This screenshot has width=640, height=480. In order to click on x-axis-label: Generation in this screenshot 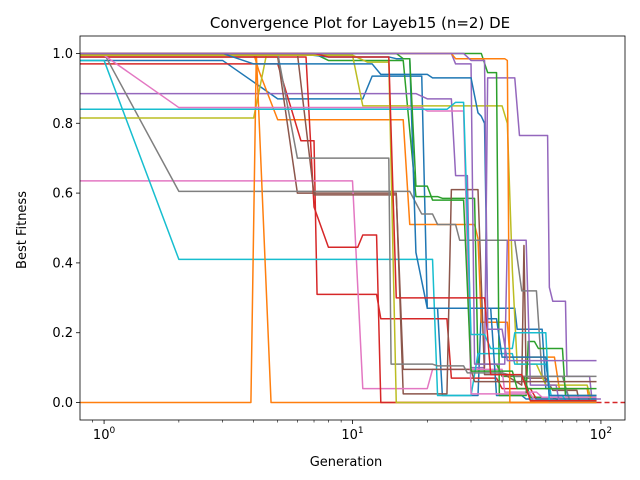, I will do `click(346, 462)`.